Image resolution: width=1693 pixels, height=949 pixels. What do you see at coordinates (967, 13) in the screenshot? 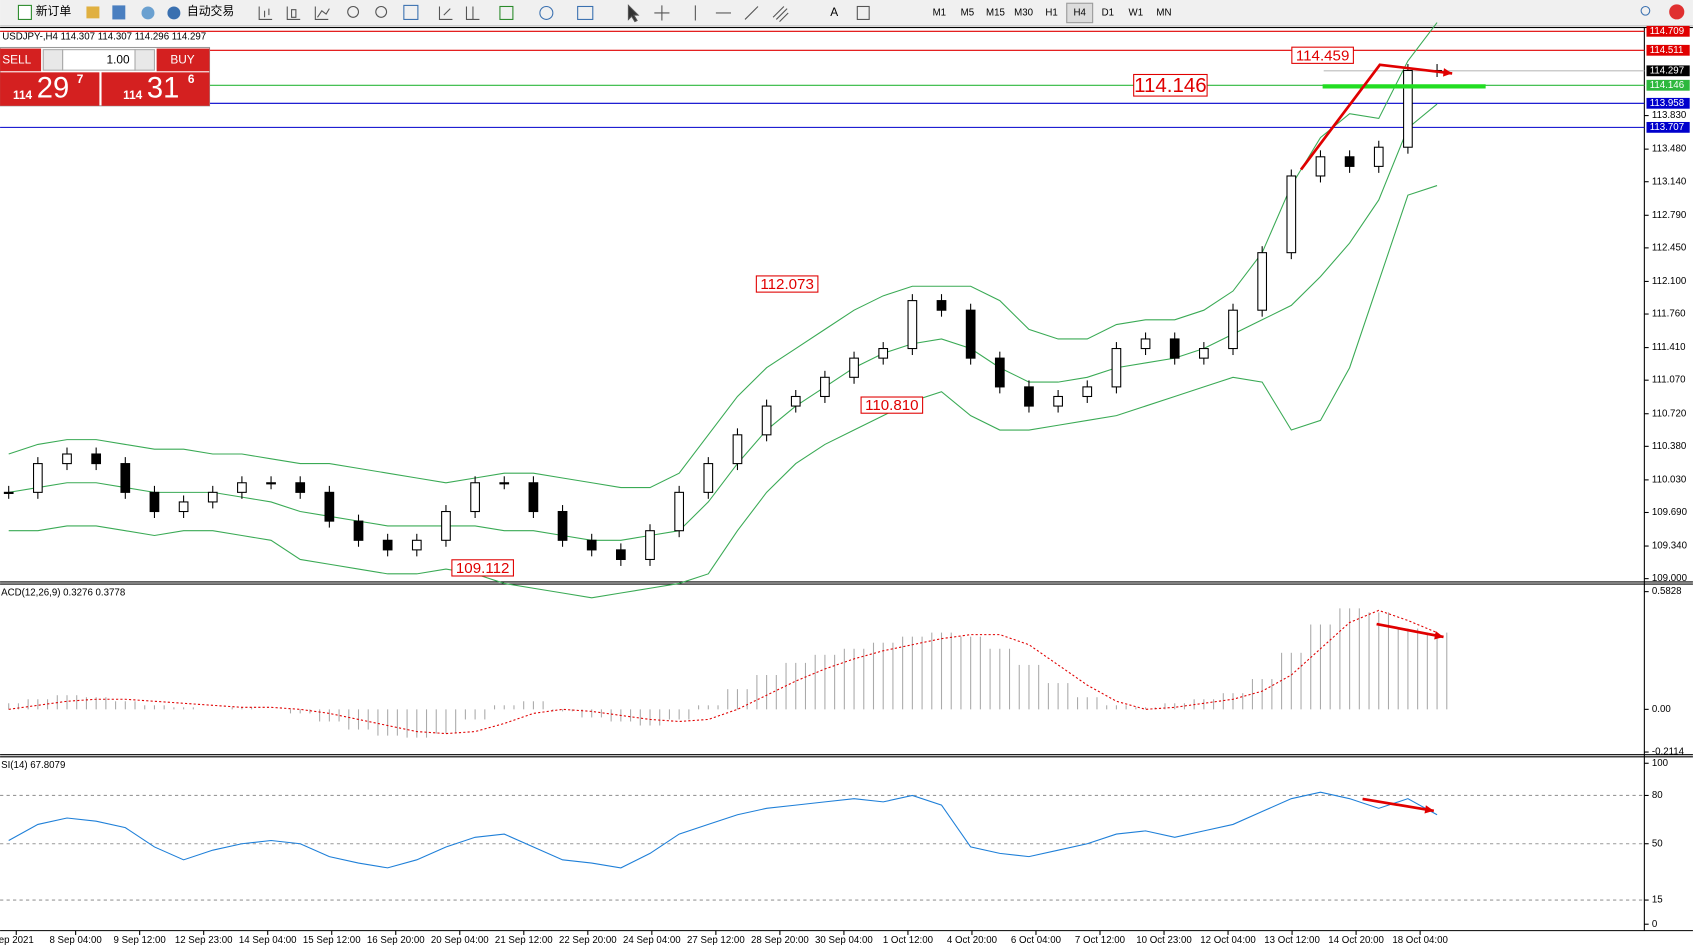
I see `timeframe-button: M5` at bounding box center [967, 13].